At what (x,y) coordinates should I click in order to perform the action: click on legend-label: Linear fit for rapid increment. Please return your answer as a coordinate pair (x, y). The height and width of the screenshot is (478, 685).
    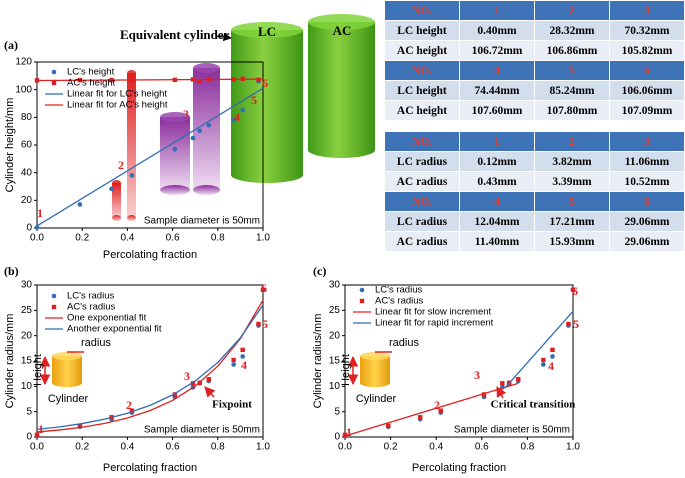
    Looking at the image, I should click on (434, 323).